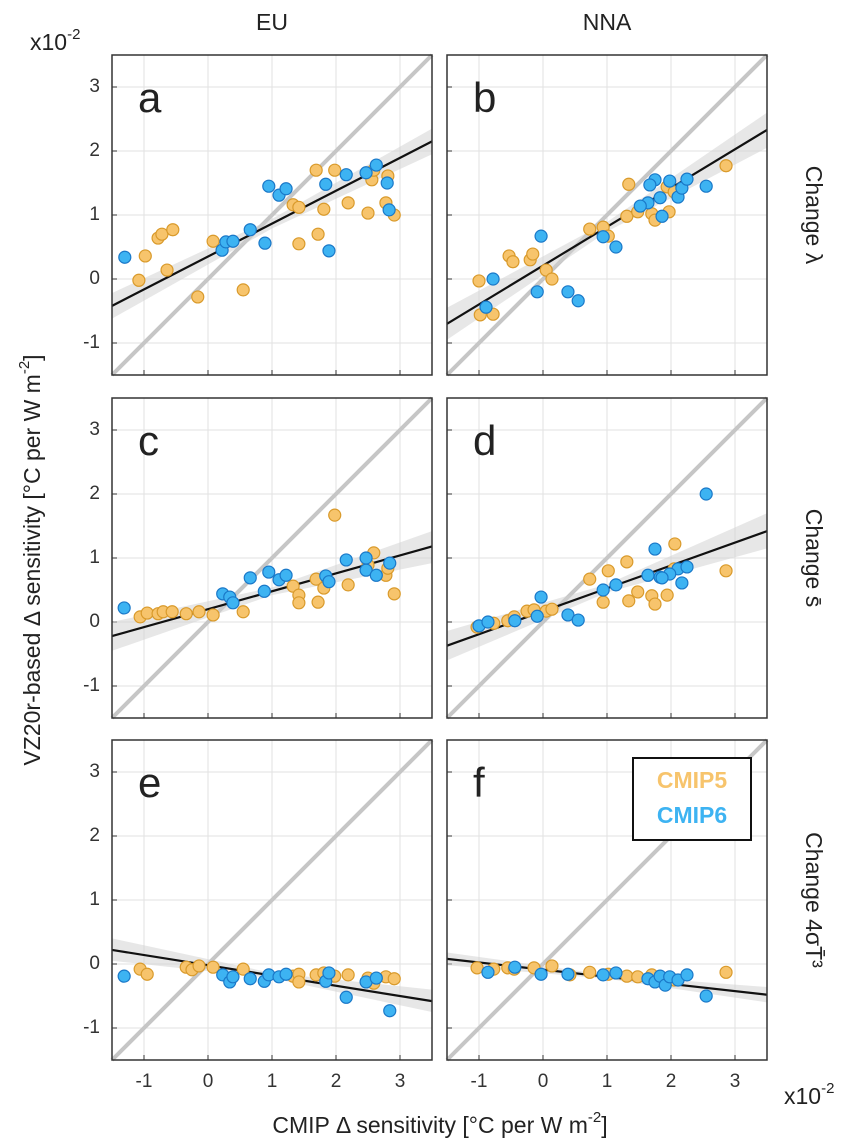  I want to click on x-axis-label: CMIP Δ sensitivity [°C per W m-2], so click(439, 1123).